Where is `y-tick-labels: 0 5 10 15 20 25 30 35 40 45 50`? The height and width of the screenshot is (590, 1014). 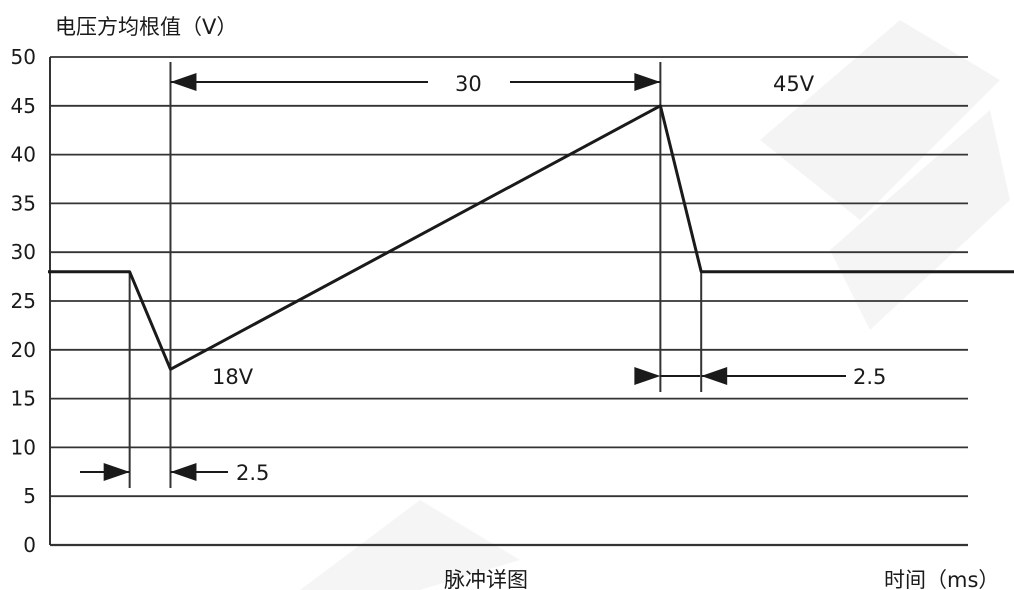
y-tick-labels: 0 5 10 15 20 25 30 35 40 45 50 is located at coordinates (23, 301).